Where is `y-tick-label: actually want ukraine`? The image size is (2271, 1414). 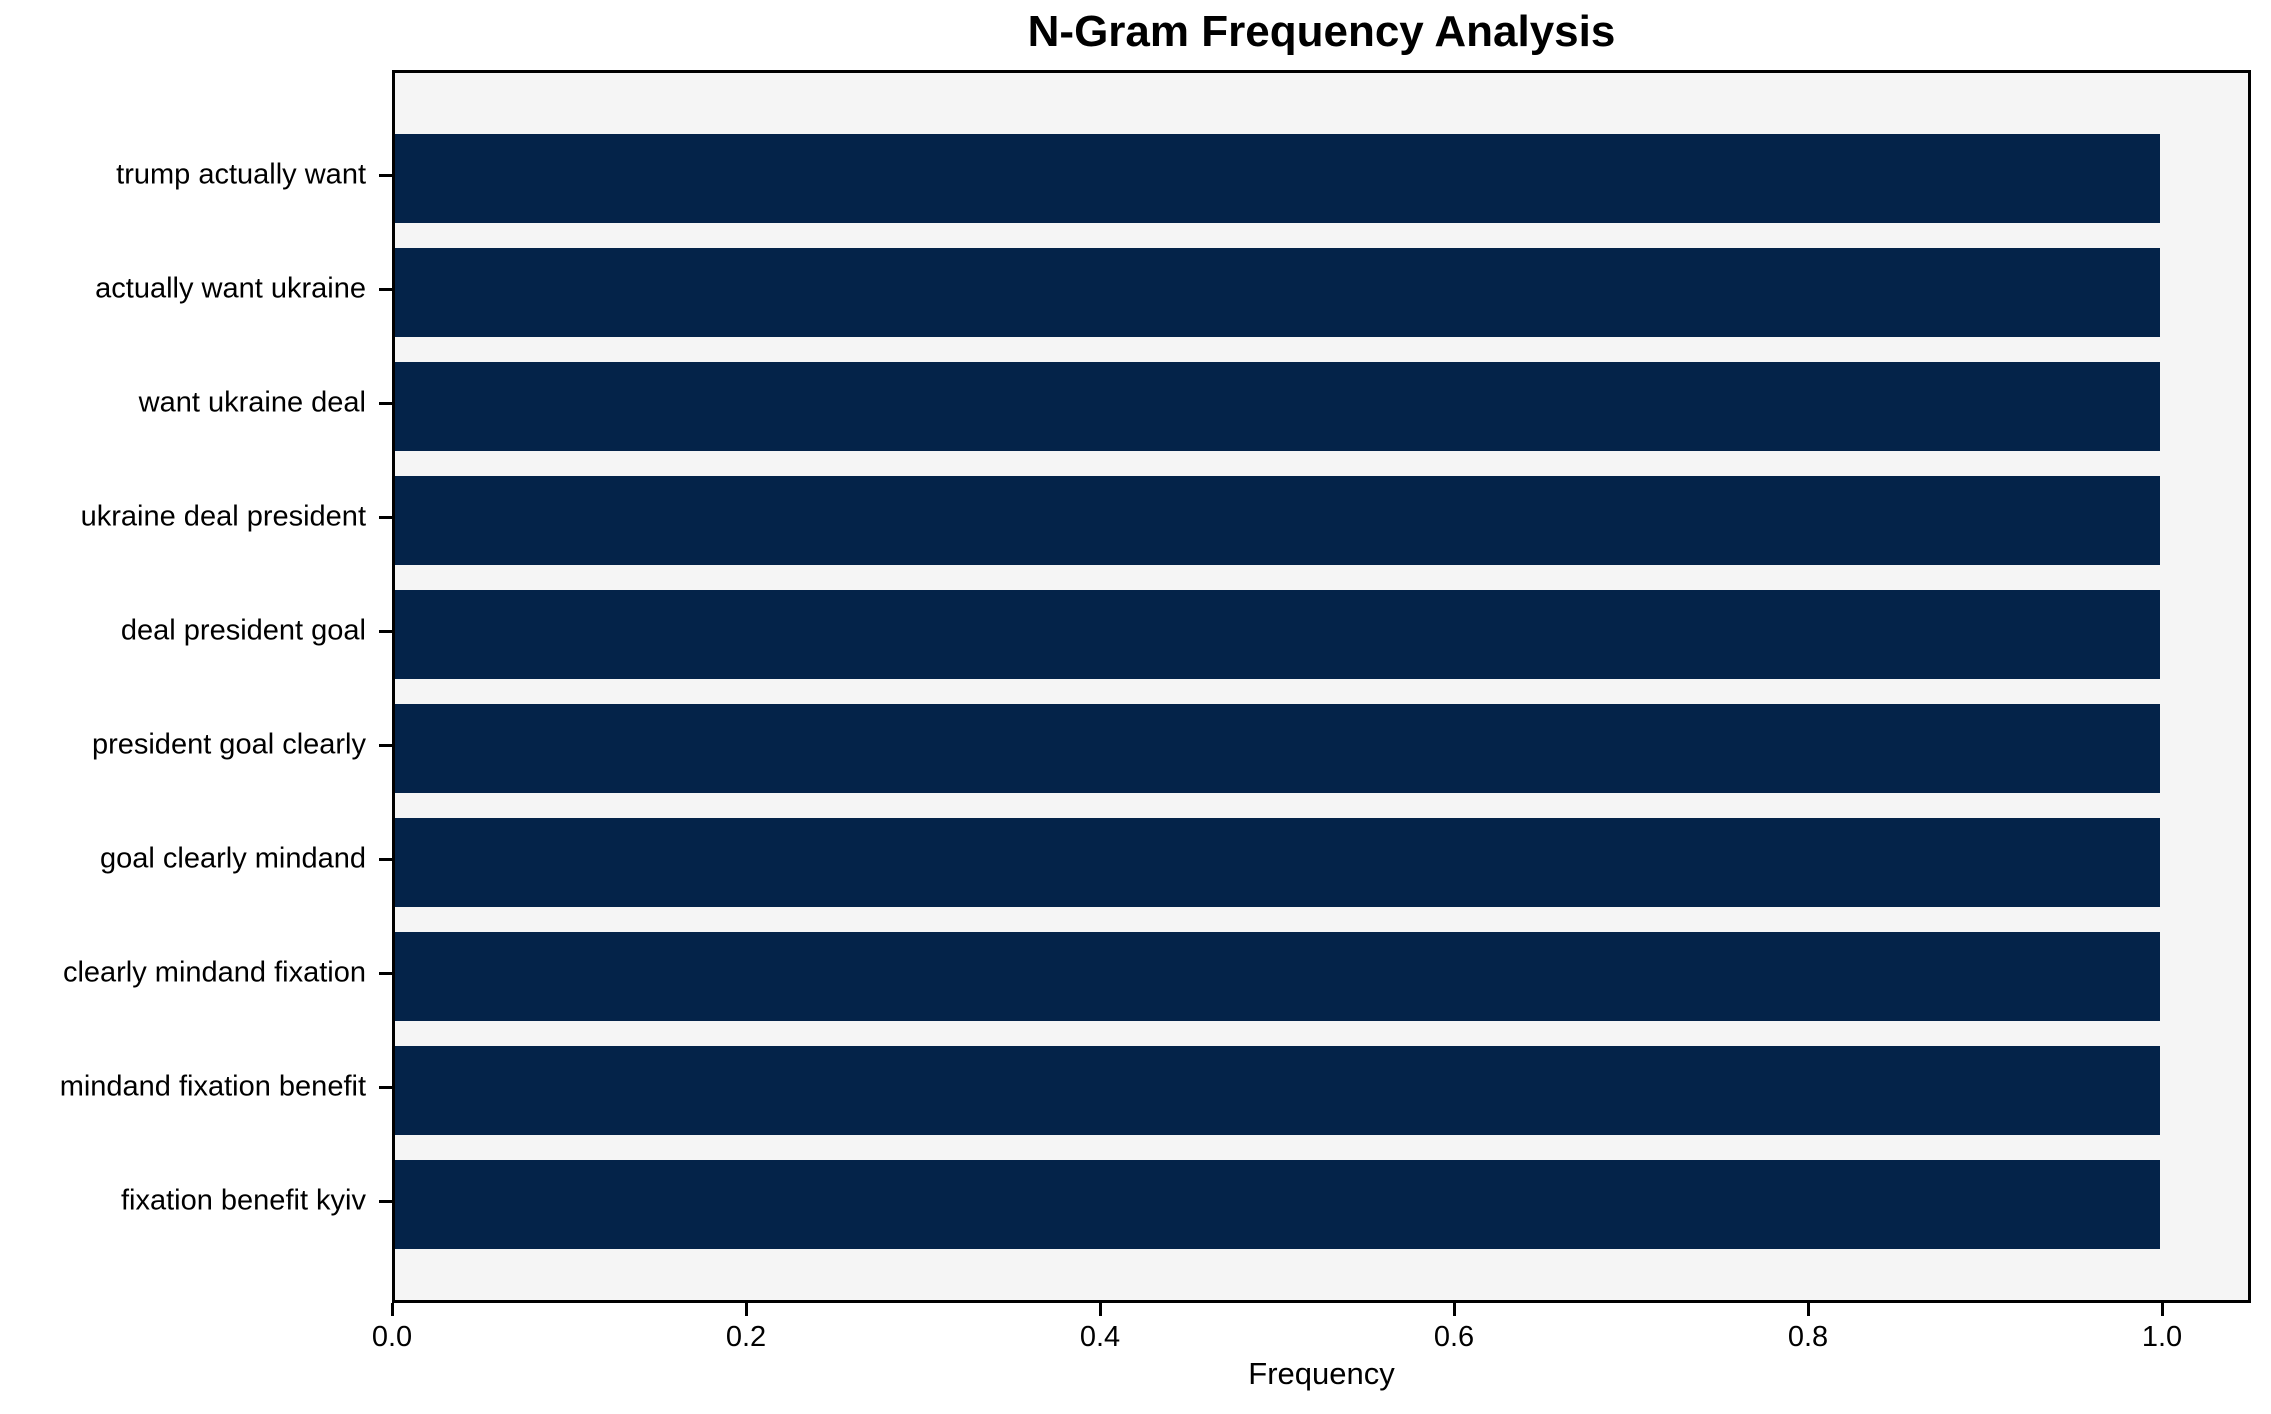 y-tick-label: actually want ukraine is located at coordinates (230, 288).